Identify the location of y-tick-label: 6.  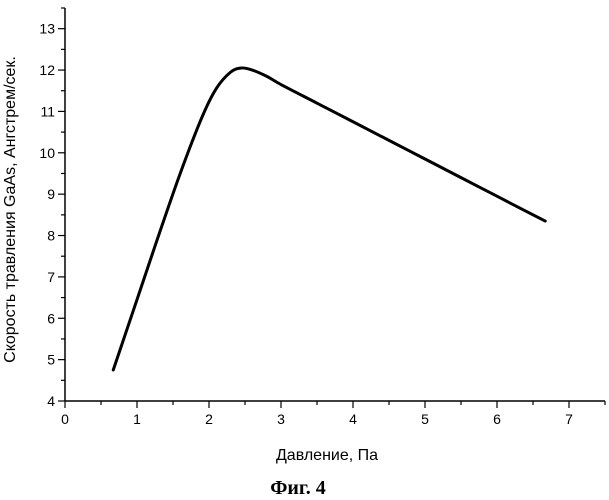
(51, 318).